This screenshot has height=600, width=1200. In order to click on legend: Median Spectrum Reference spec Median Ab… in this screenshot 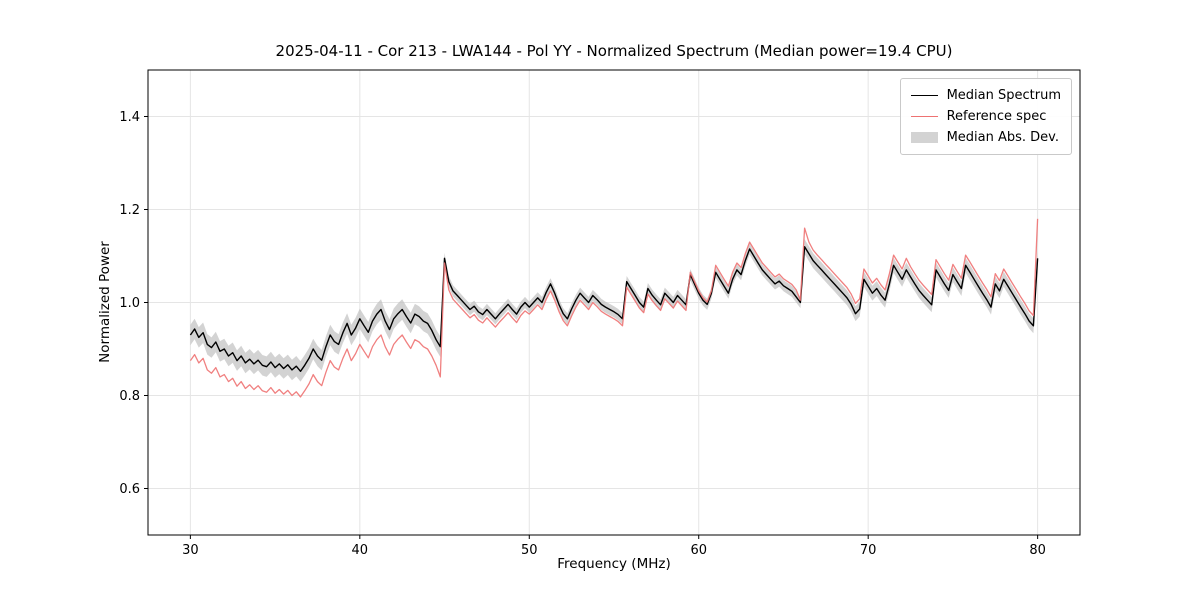, I will do `click(985, 116)`.